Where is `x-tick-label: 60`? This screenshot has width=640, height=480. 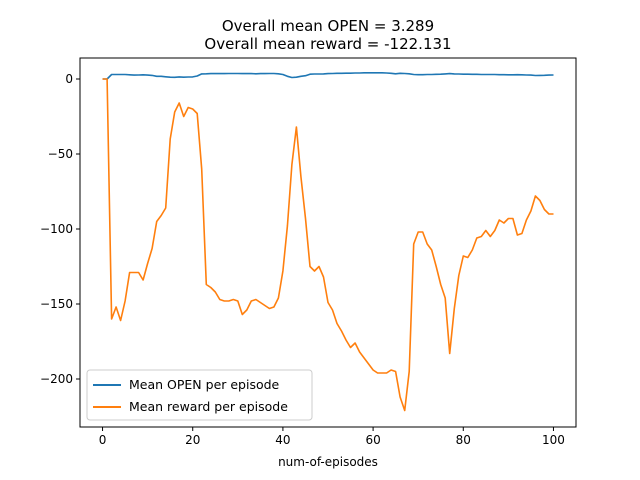
x-tick-label: 60 is located at coordinates (372, 440).